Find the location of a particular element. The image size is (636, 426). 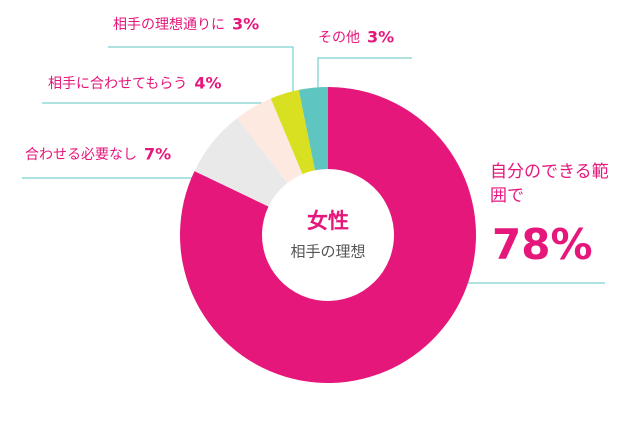

value-label: 4% is located at coordinates (207, 83).